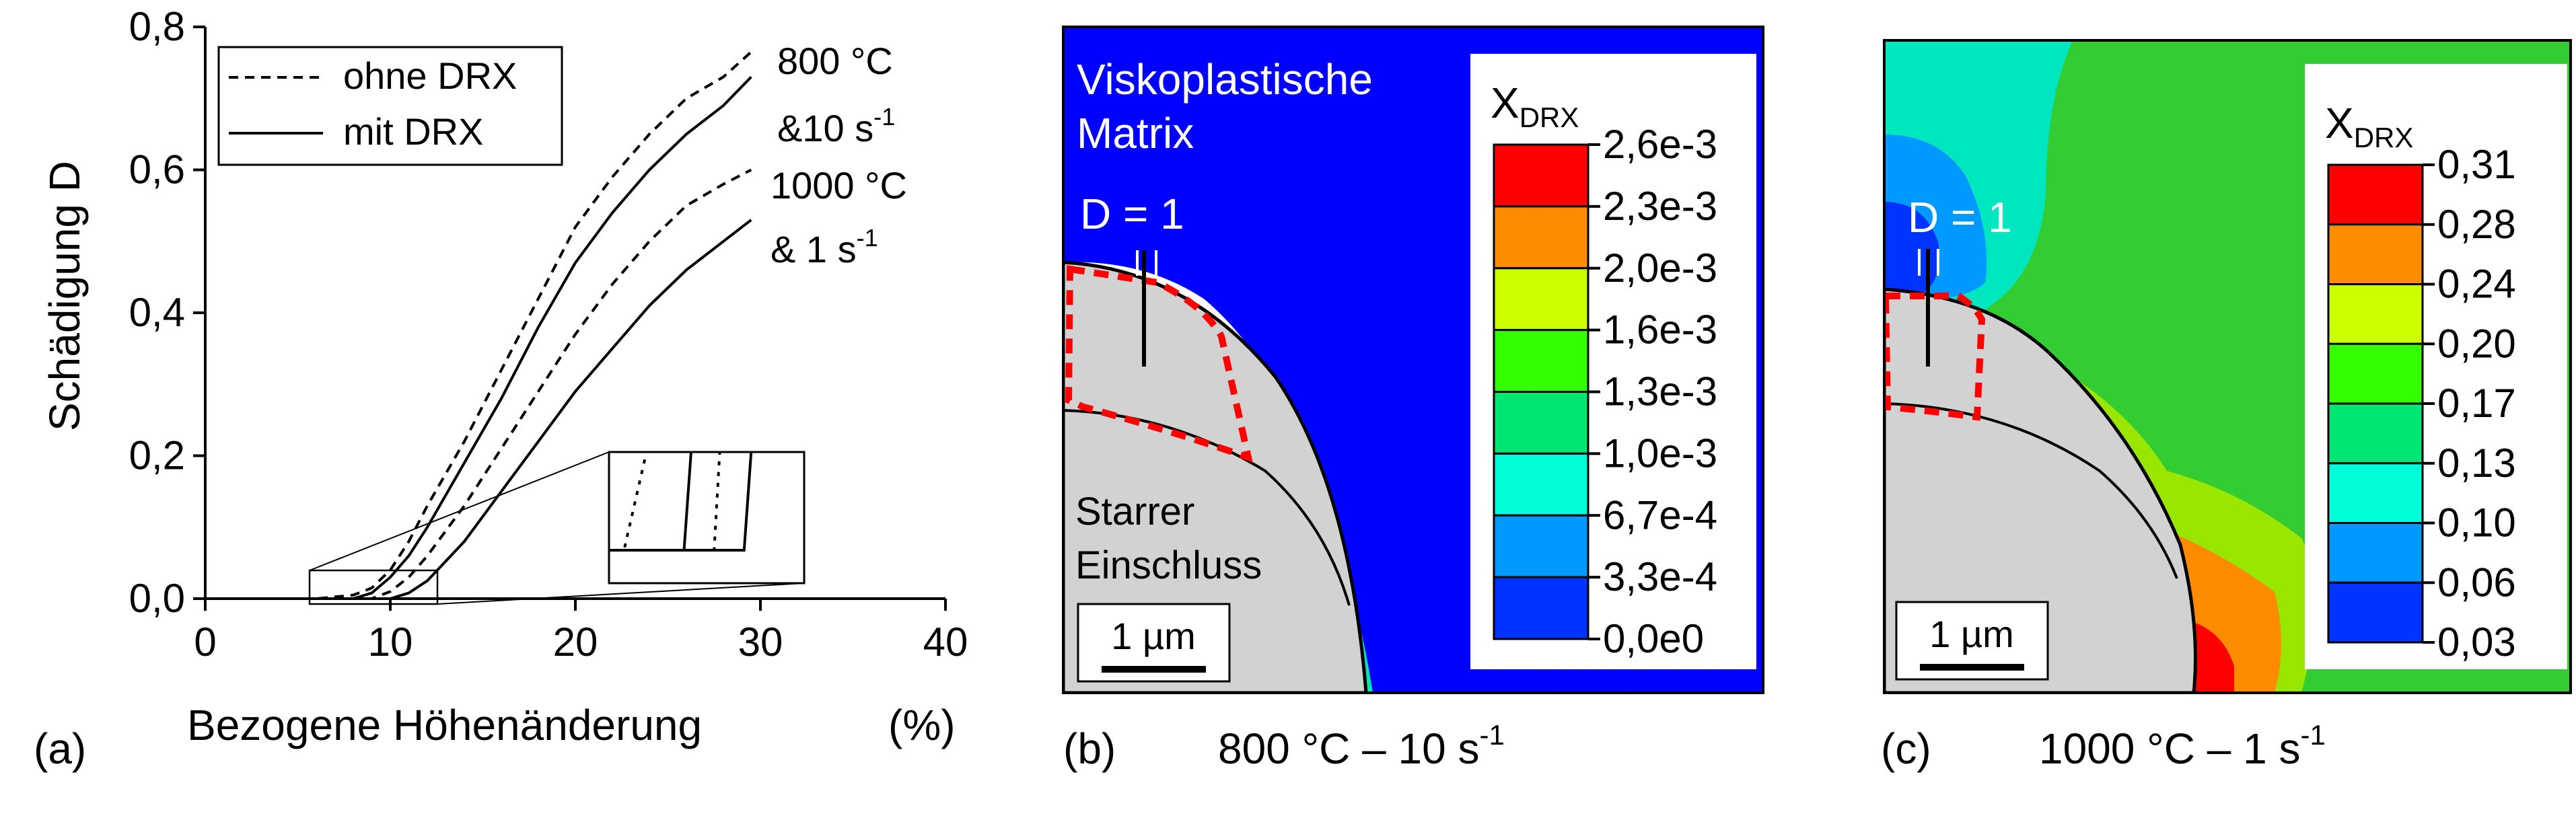 Image resolution: width=2576 pixels, height=826 pixels. What do you see at coordinates (1660, 453) in the screenshot?
I see `colorbar-tick-label: 1,0e-3` at bounding box center [1660, 453].